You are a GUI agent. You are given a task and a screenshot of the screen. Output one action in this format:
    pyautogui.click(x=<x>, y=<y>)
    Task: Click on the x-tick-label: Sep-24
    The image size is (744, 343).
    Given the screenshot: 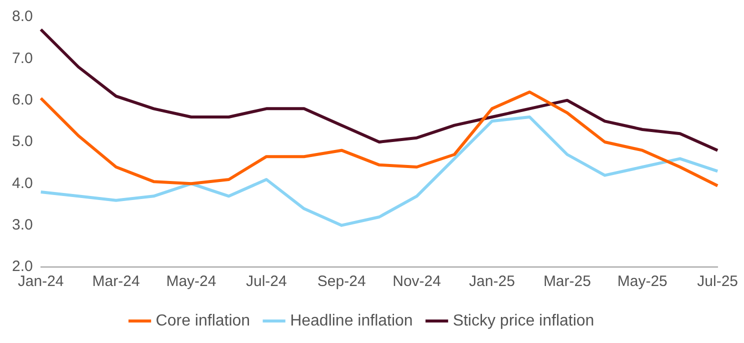 What is the action you would take?
    pyautogui.click(x=341, y=281)
    